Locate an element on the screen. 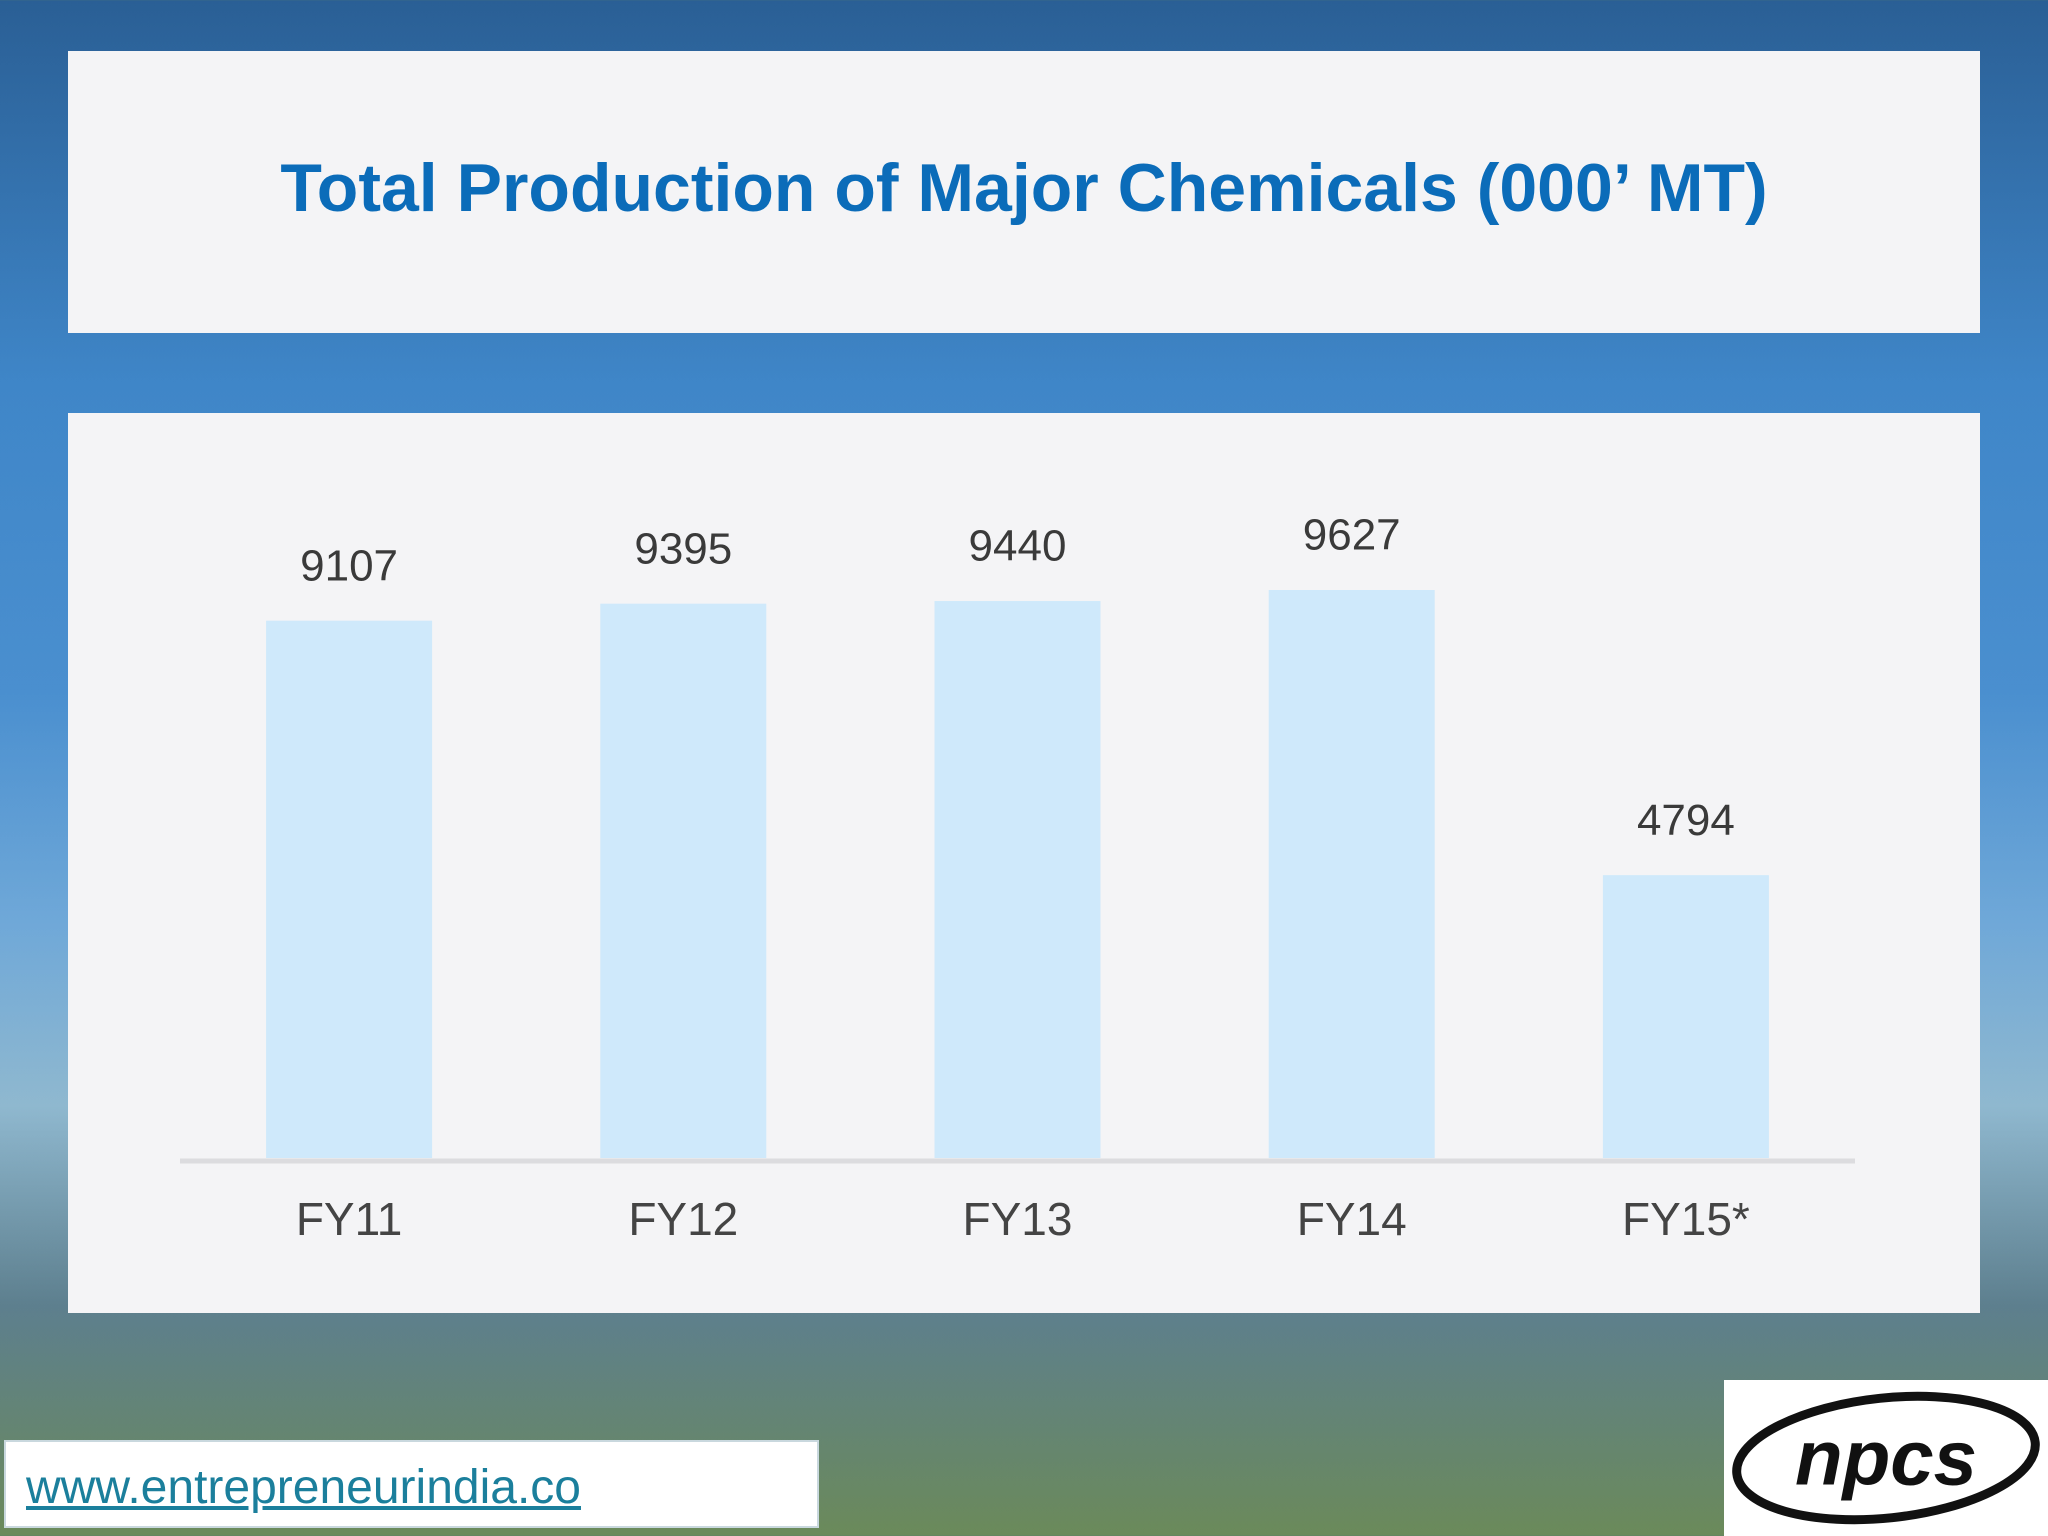  x-tick-label: FY12 is located at coordinates (683, 1219).